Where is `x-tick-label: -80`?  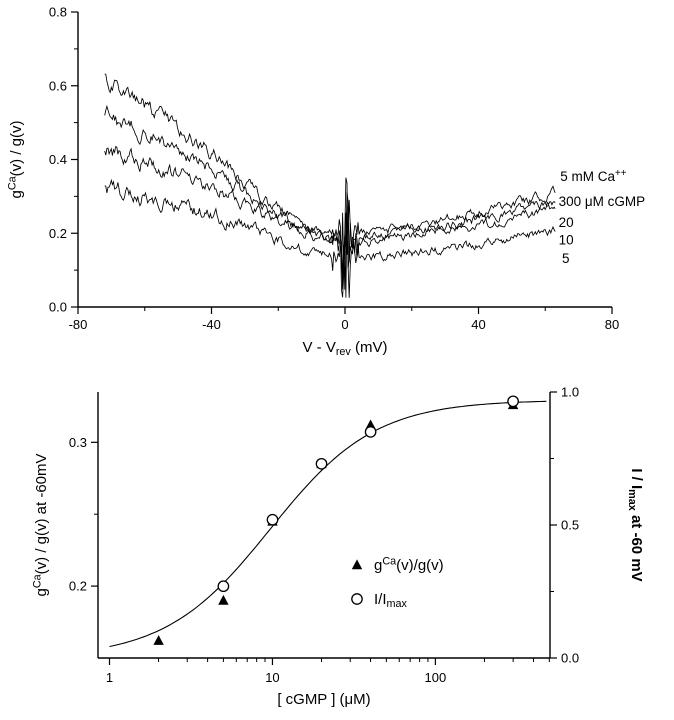
x-tick-label: -80 is located at coordinates (78, 324).